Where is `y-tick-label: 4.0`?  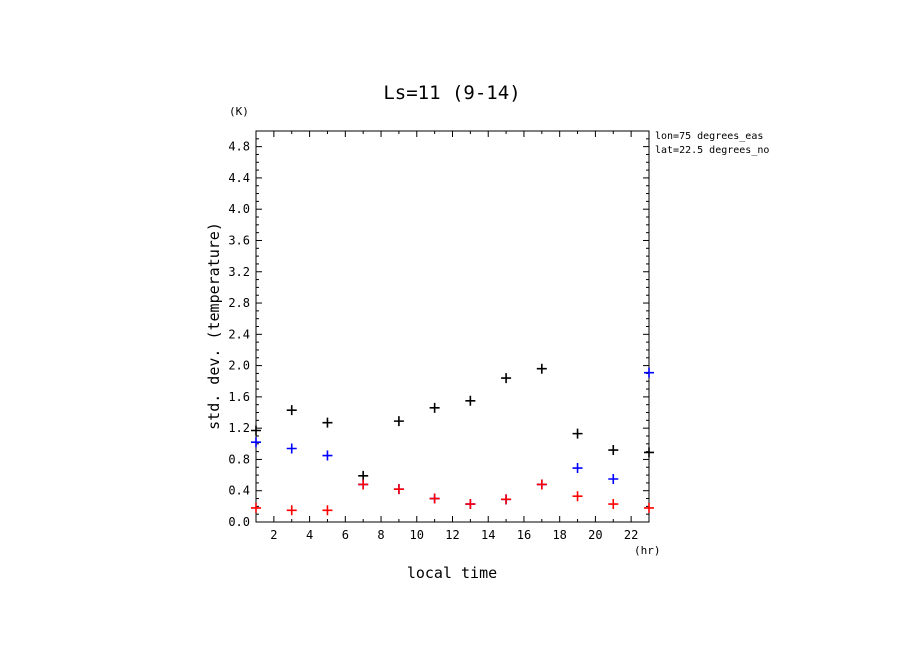
y-tick-label: 4.0 is located at coordinates (239, 209).